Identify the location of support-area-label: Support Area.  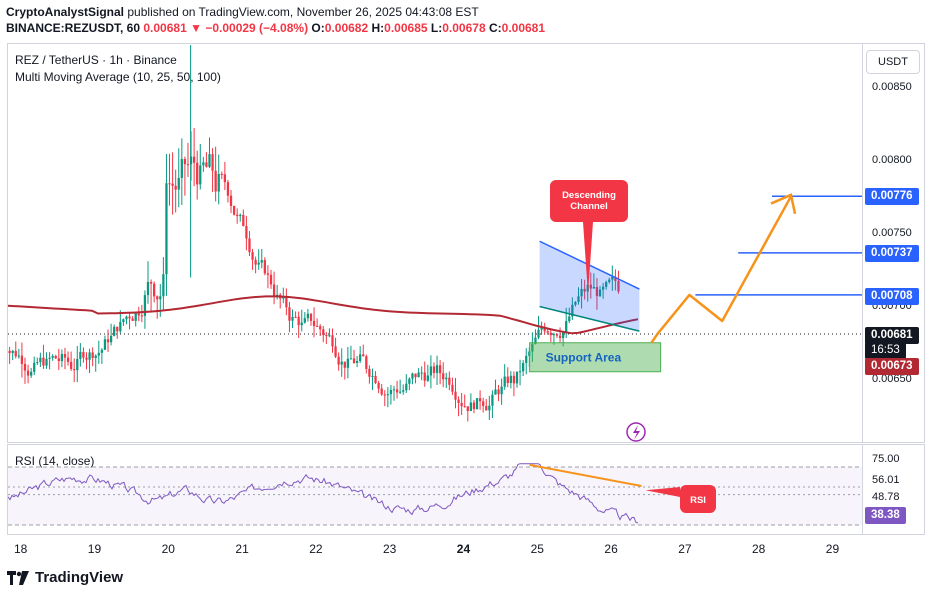
(584, 357).